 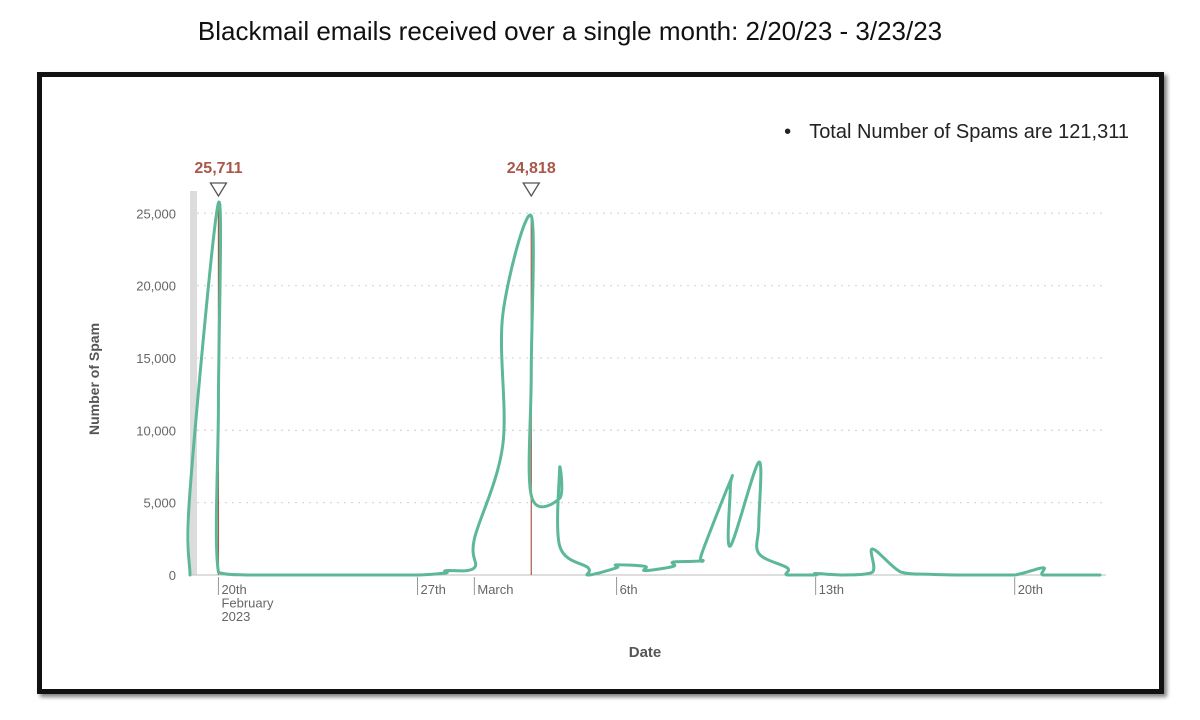 What do you see at coordinates (159, 503) in the screenshot?
I see `y-tick-label: 5,000` at bounding box center [159, 503].